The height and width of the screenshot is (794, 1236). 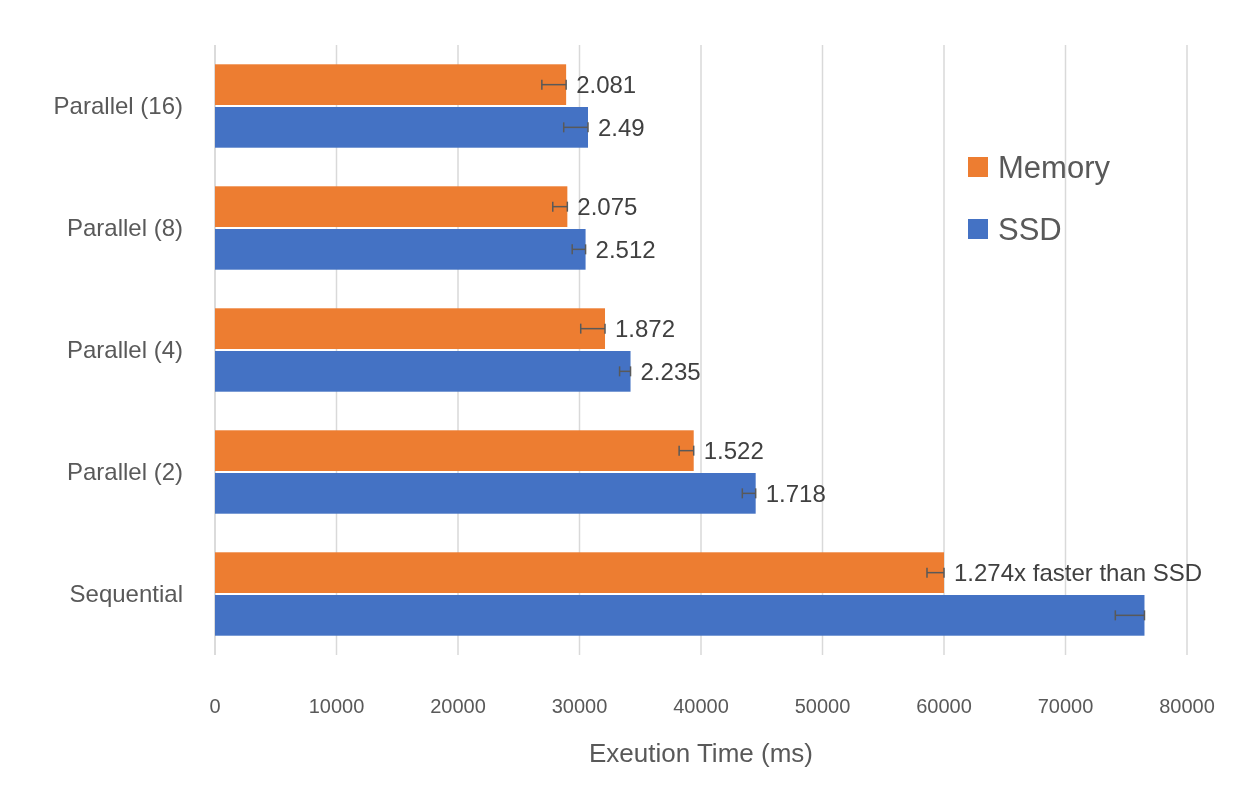 I want to click on y-tick-label: Sequential, so click(x=126, y=594).